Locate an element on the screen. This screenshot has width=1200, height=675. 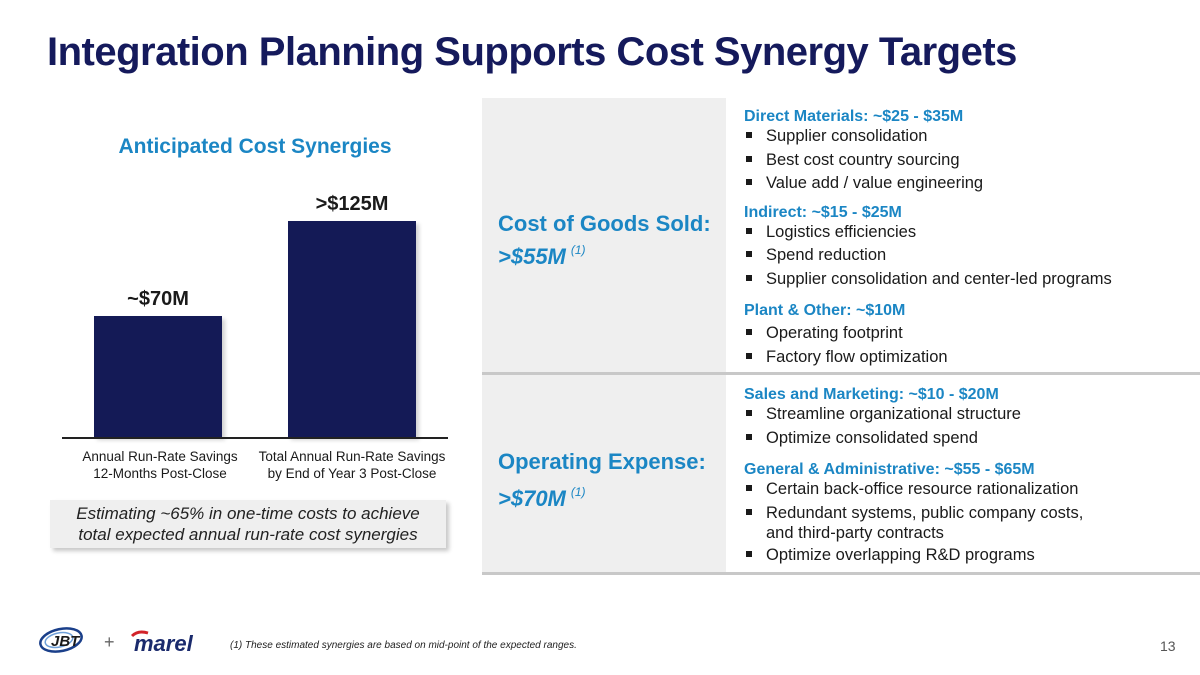
opex-amount: >$70M (1) is located at coordinates (542, 495).